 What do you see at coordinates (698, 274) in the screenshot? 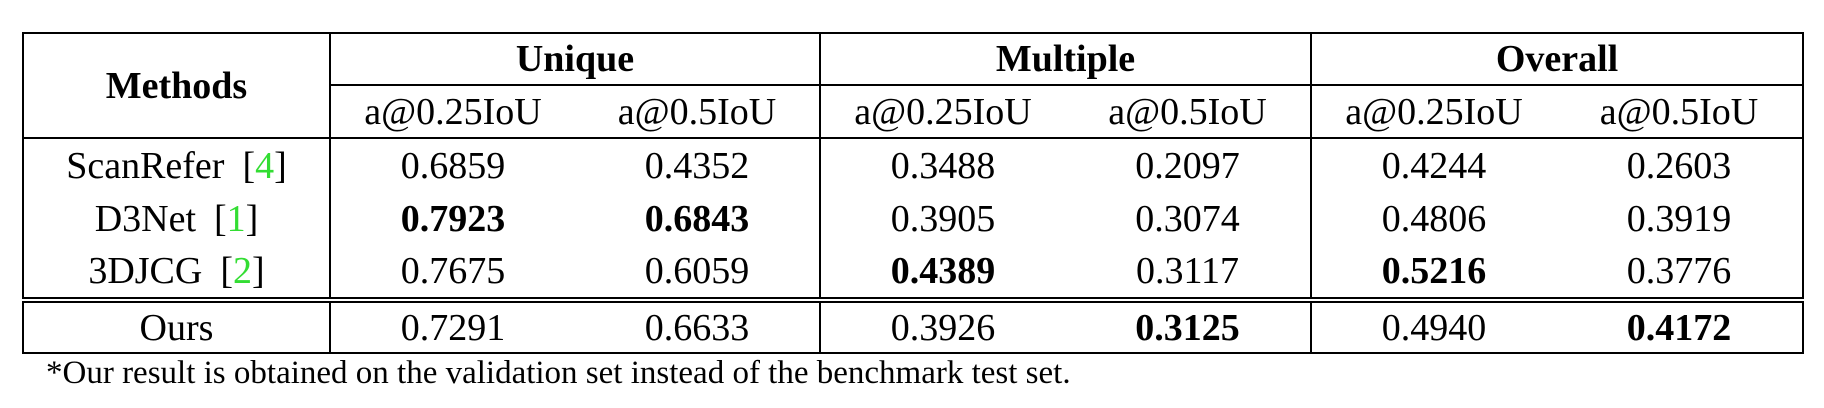
I see `value-cell: 0.6059` at bounding box center [698, 274].